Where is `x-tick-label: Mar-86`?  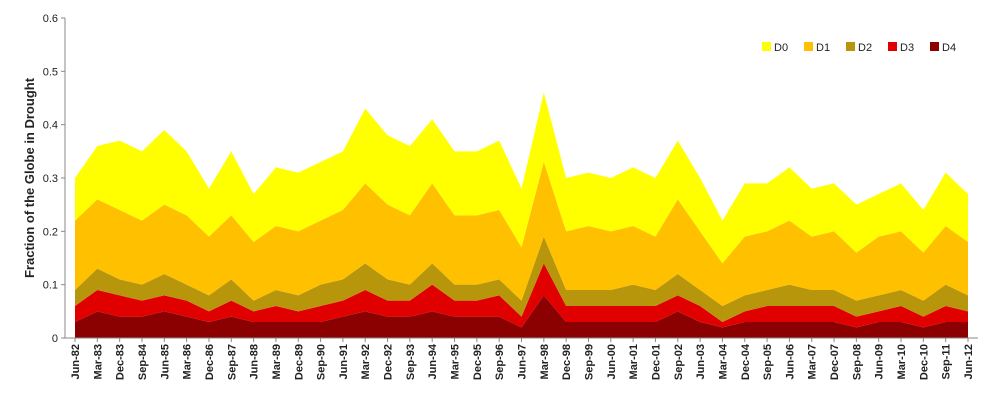
x-tick-label: Mar-86 is located at coordinates (188, 361).